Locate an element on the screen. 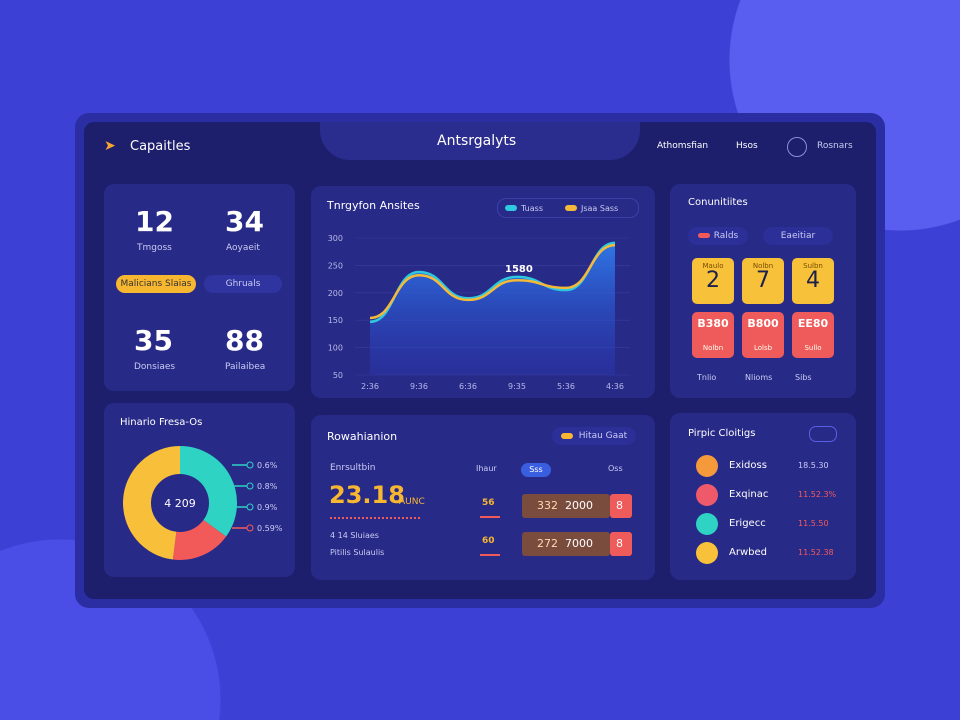  person-value: 11.52.3% is located at coordinates (817, 494).